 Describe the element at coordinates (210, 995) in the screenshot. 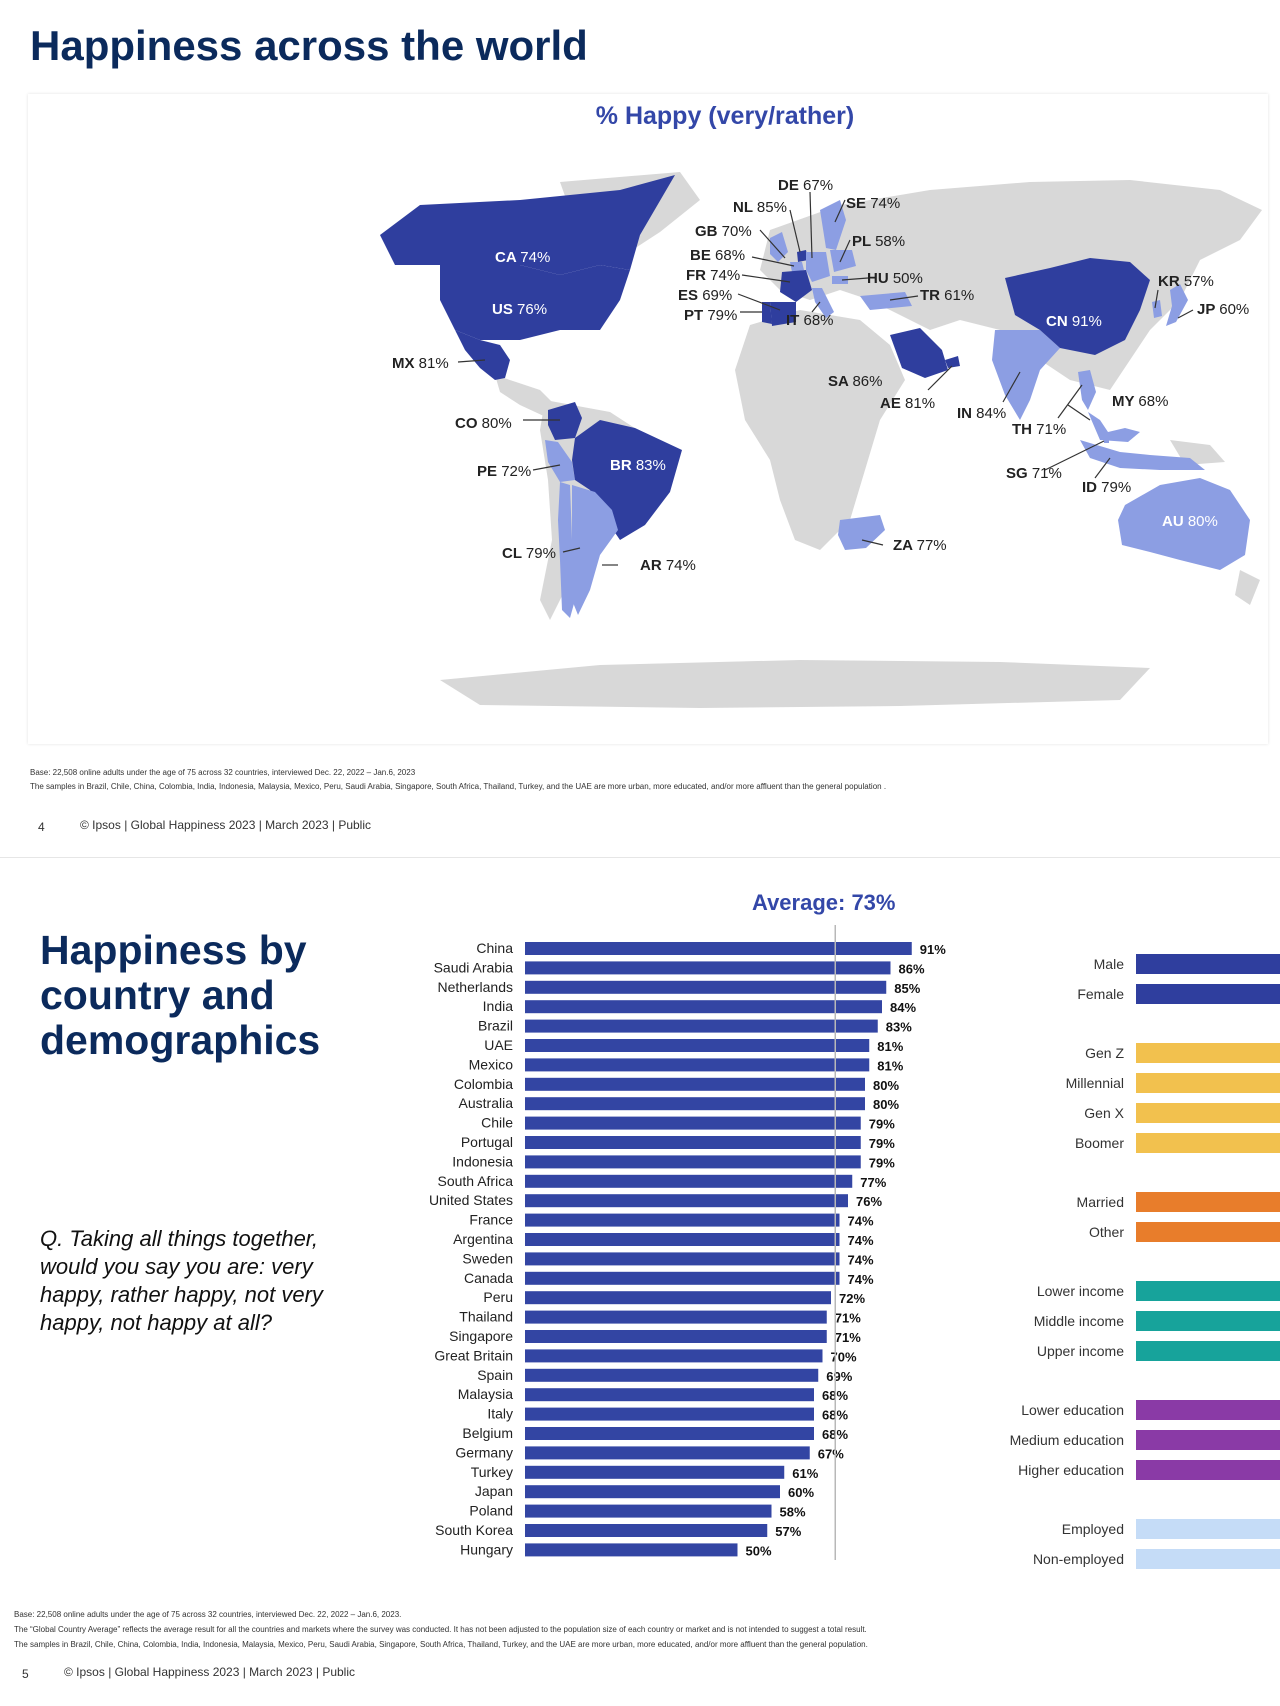

I see `slide2-title: Happiness by country and demographics` at that location.